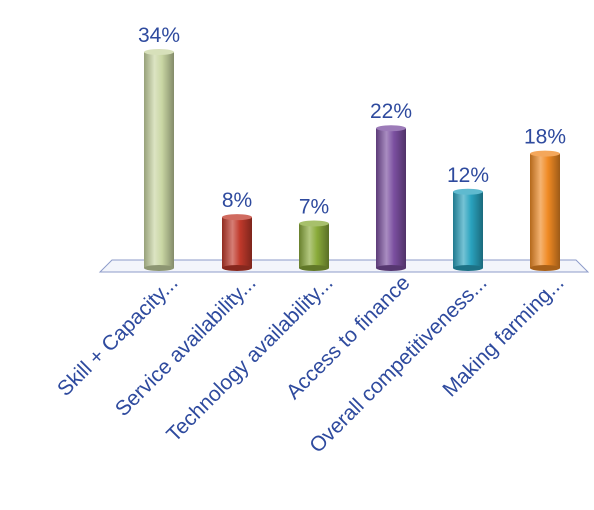  Describe the element at coordinates (545, 137) in the screenshot. I see `value-label: 18%` at that location.